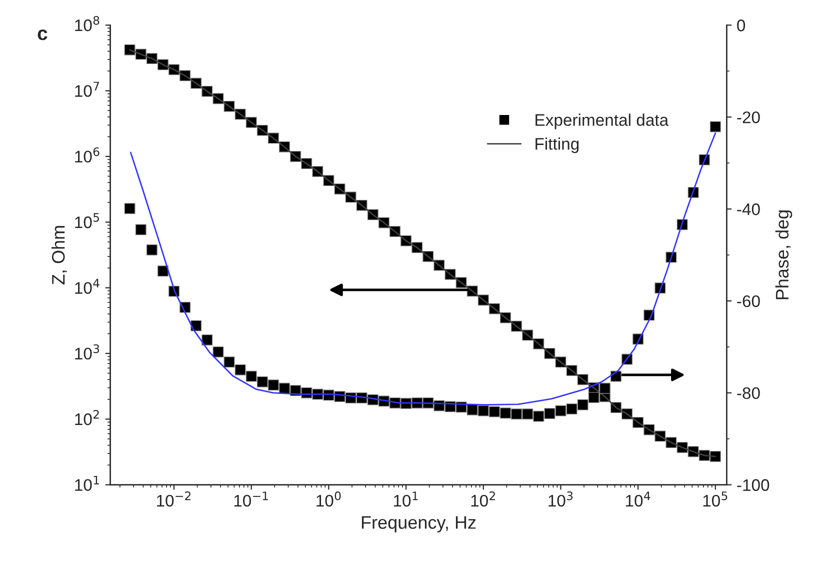 This screenshot has height=571, width=823. I want to click on y2-tick-label: -100, so click(753, 485).